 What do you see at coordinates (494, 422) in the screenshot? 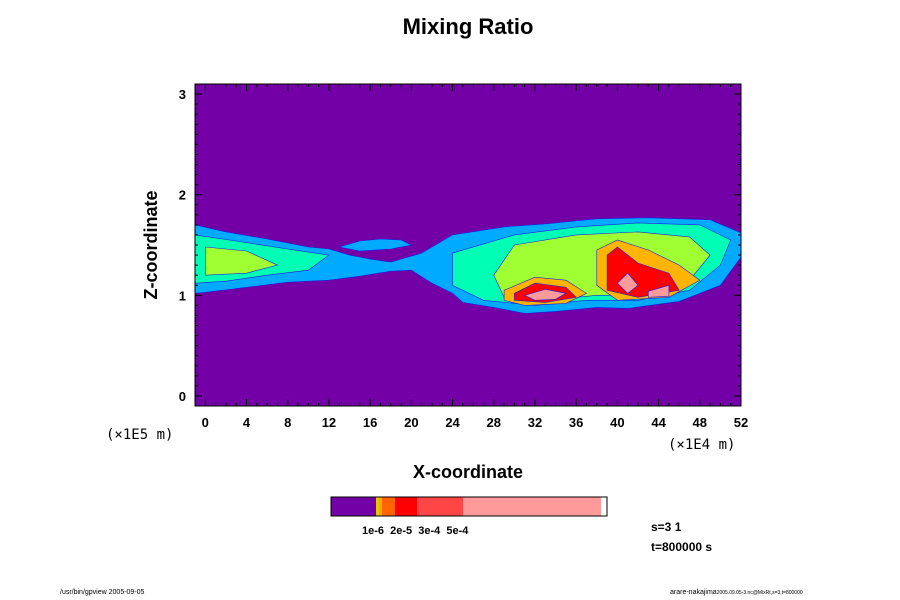
I see `x-tick-label: 28` at bounding box center [494, 422].